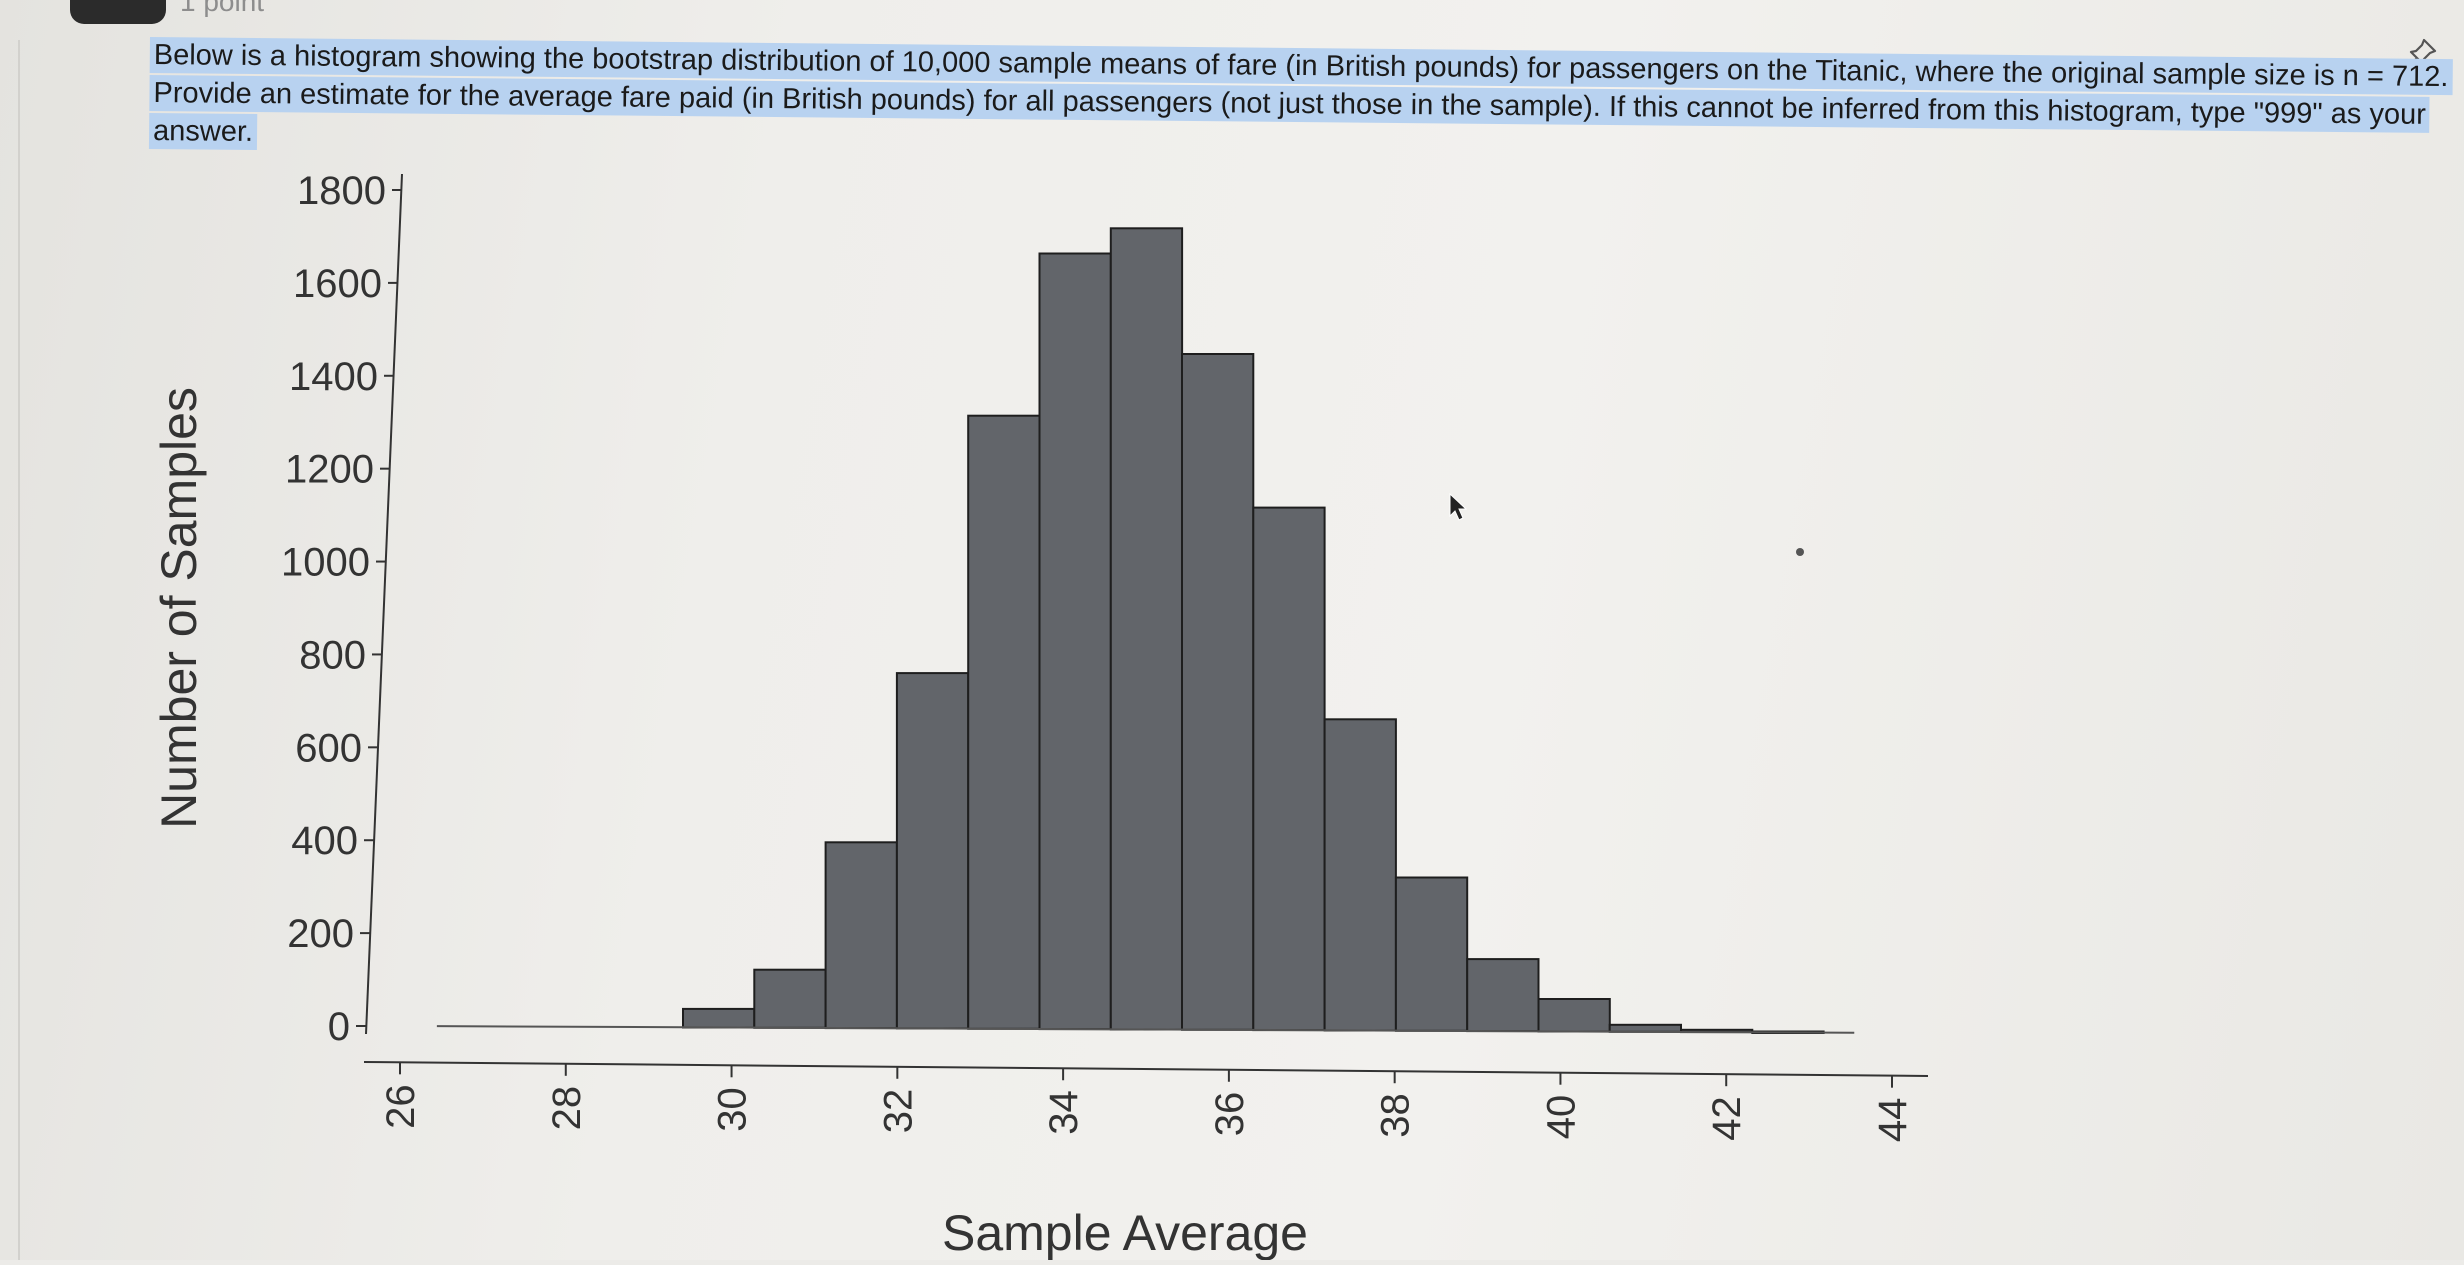  What do you see at coordinates (898, 1111) in the screenshot?
I see `x-tick-label-3: 32` at bounding box center [898, 1111].